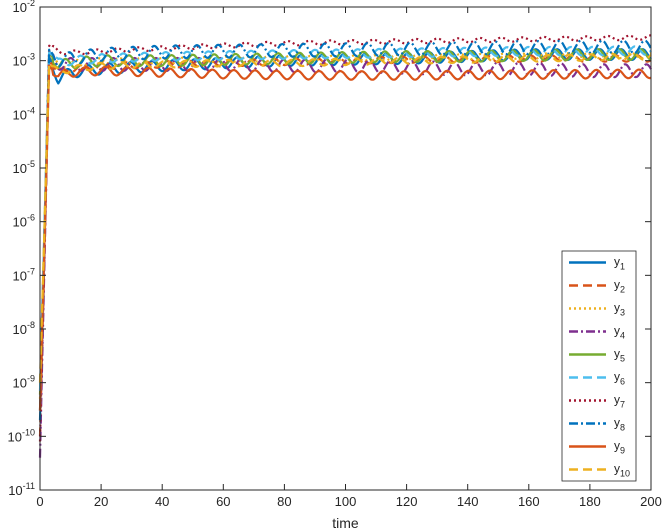  I want to click on legend-label-y6: y6, so click(619, 378).